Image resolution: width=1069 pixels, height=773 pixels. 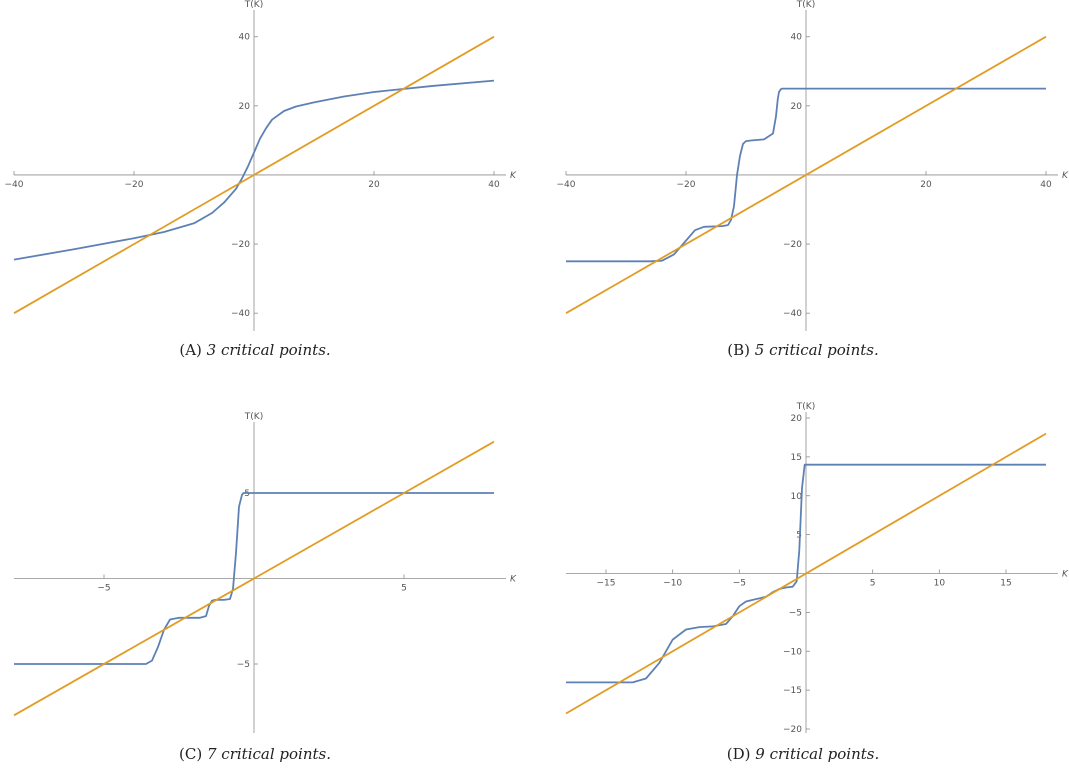 I want to click on x-tick-label-c: 5, so click(x=404, y=589).